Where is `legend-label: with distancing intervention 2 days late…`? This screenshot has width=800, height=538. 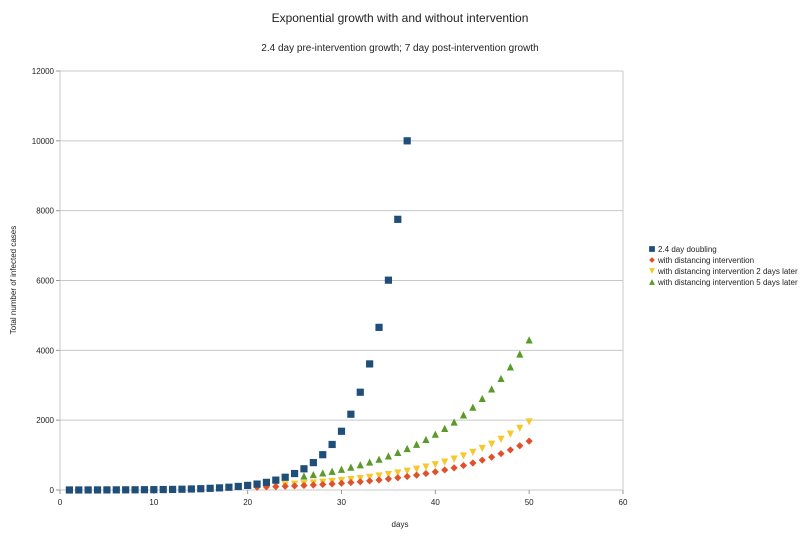
legend-label: with distancing intervention 2 days late… is located at coordinates (727, 271).